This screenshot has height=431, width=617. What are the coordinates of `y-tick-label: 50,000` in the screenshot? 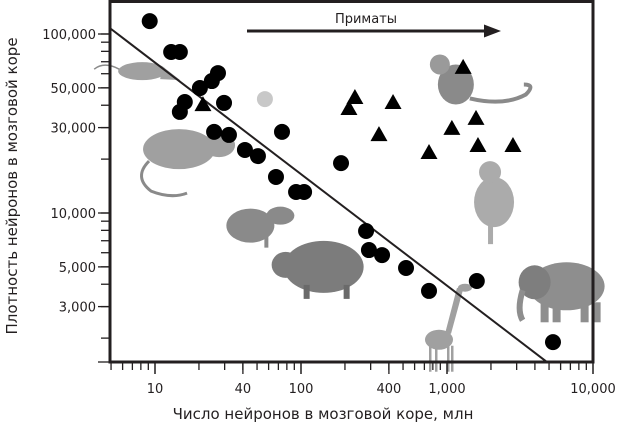 It's located at (74, 89).